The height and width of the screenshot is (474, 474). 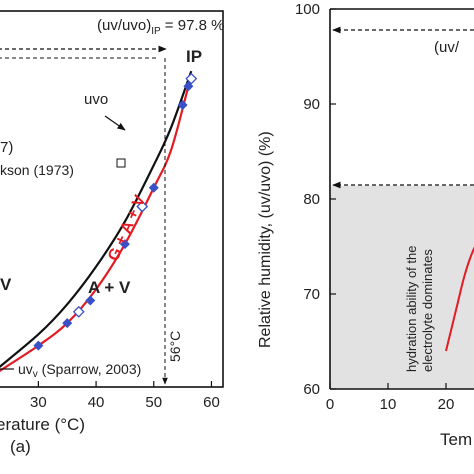 I want to click on uvo-label: uvo, so click(x=96, y=99).